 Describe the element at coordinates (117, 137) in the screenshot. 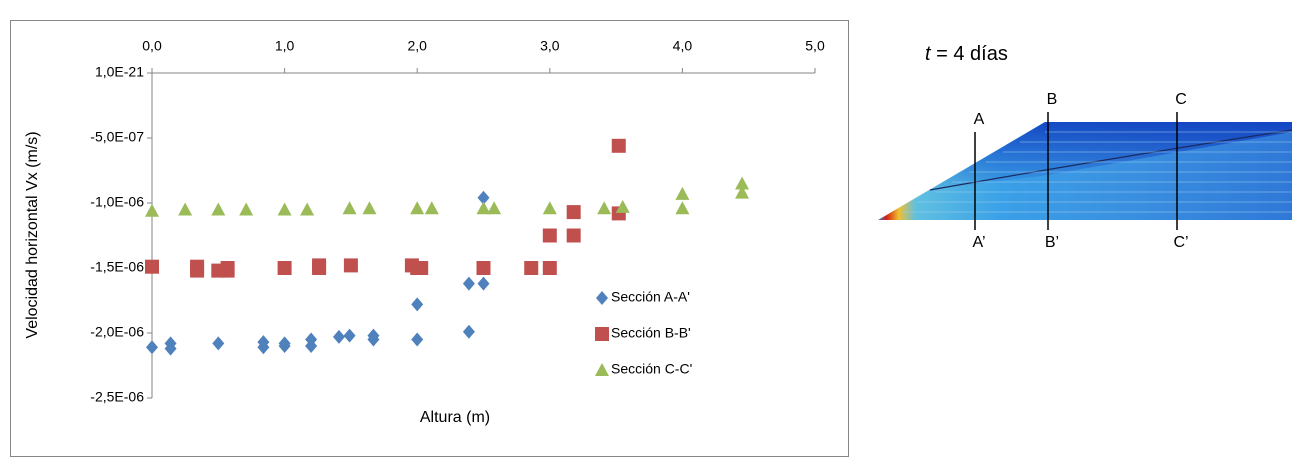

I see `y-tick-label: -5,0E-07` at that location.